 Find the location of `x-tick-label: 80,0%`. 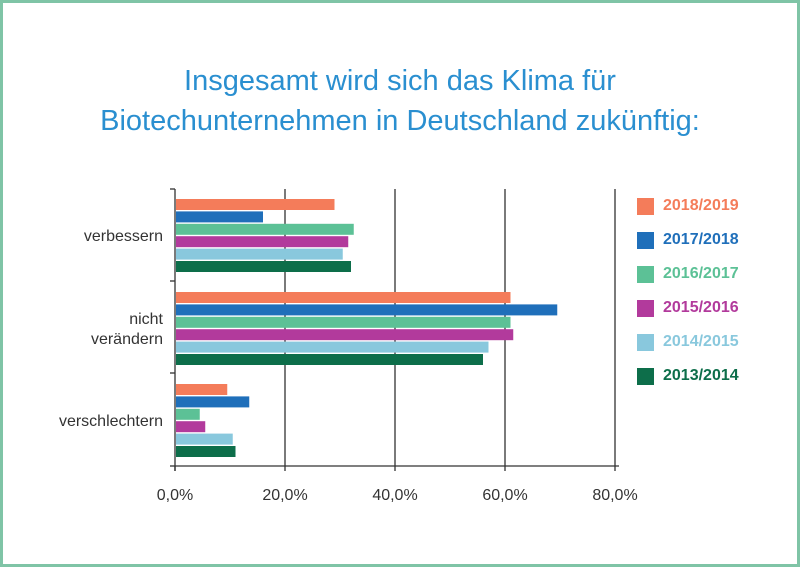

x-tick-label: 80,0% is located at coordinates (614, 495).